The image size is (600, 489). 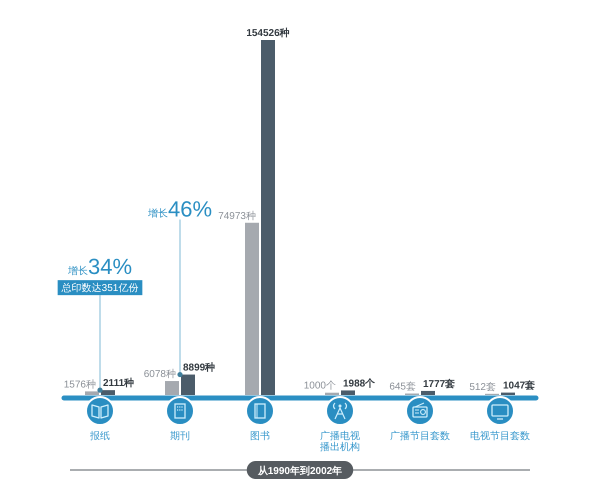 What do you see at coordinates (237, 216) in the screenshot?
I see `data-label: 74973种` at bounding box center [237, 216].